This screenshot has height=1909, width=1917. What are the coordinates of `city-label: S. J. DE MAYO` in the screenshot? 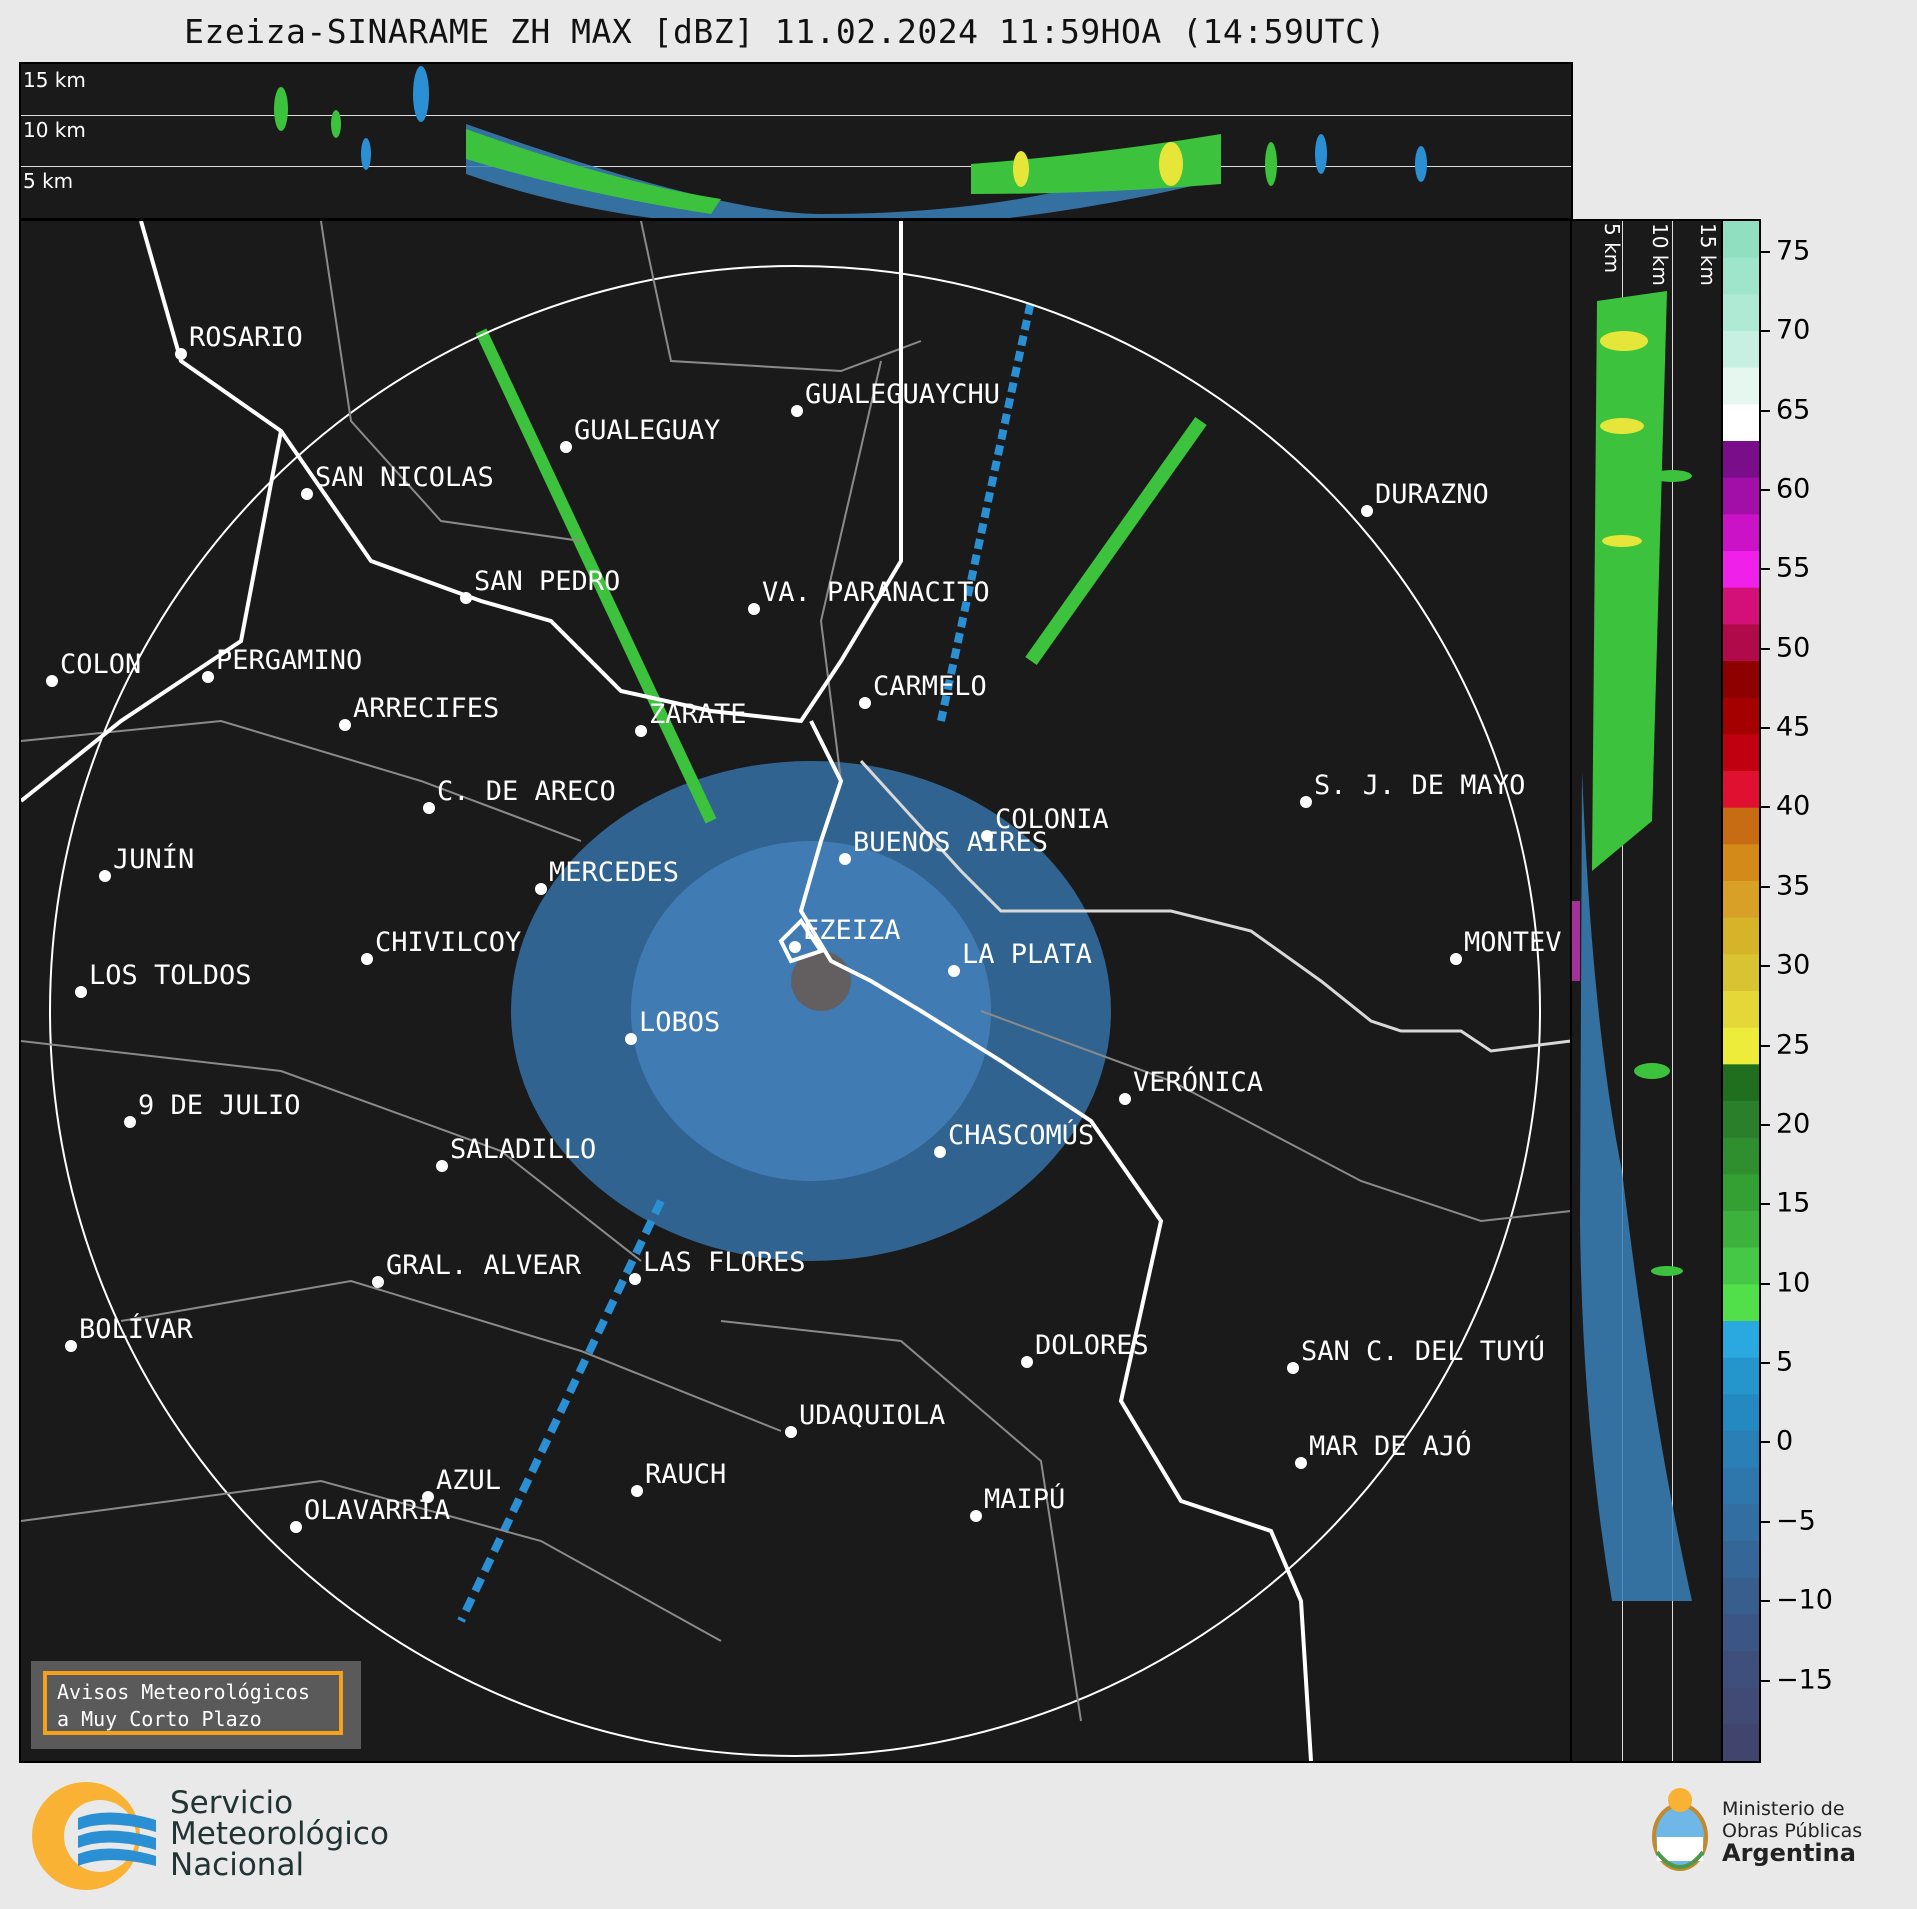 It's located at (1419, 785).